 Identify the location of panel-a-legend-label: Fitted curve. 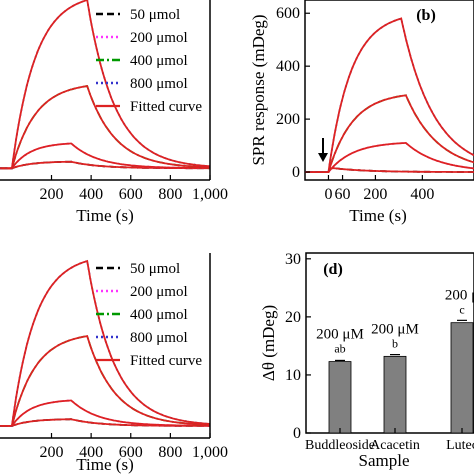
(166, 107).